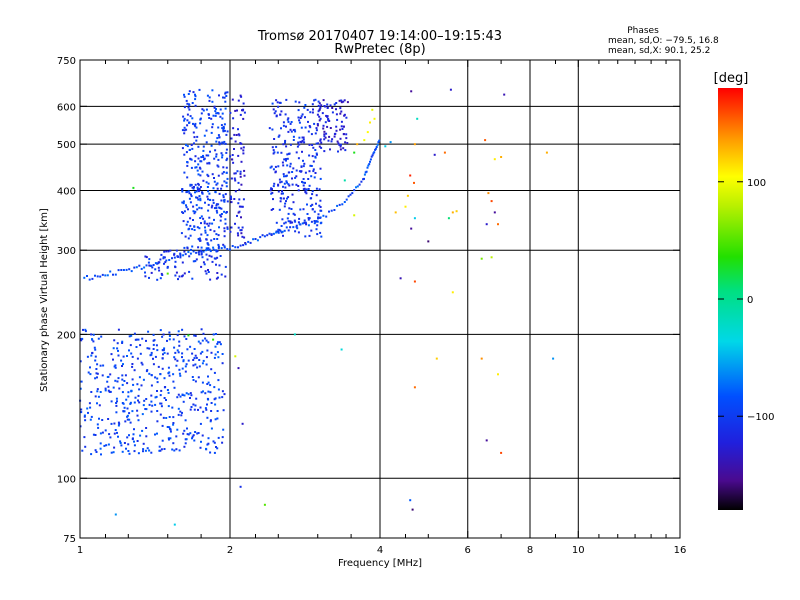 The image size is (800, 600). I want to click on x-tick-label: 8, so click(530, 550).